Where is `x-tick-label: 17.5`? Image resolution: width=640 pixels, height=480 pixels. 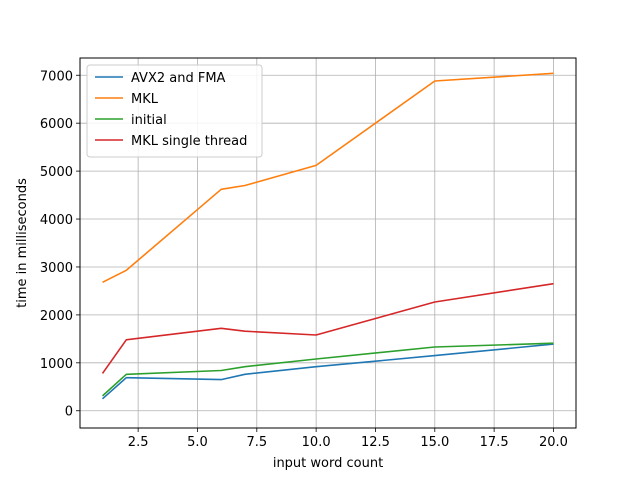 x-tick-label: 17.5 is located at coordinates (494, 442).